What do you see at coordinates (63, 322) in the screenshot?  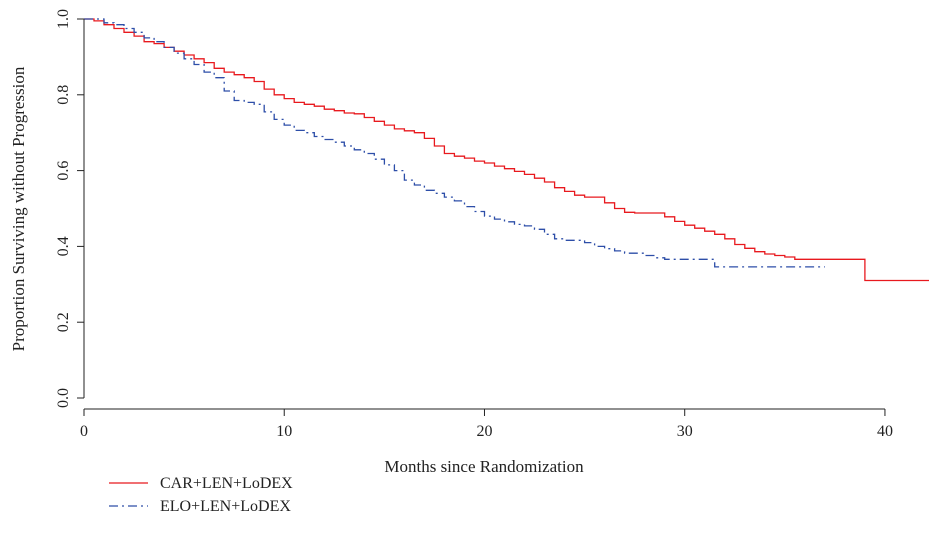 I see `y-tick-label: 0.2` at bounding box center [63, 322].